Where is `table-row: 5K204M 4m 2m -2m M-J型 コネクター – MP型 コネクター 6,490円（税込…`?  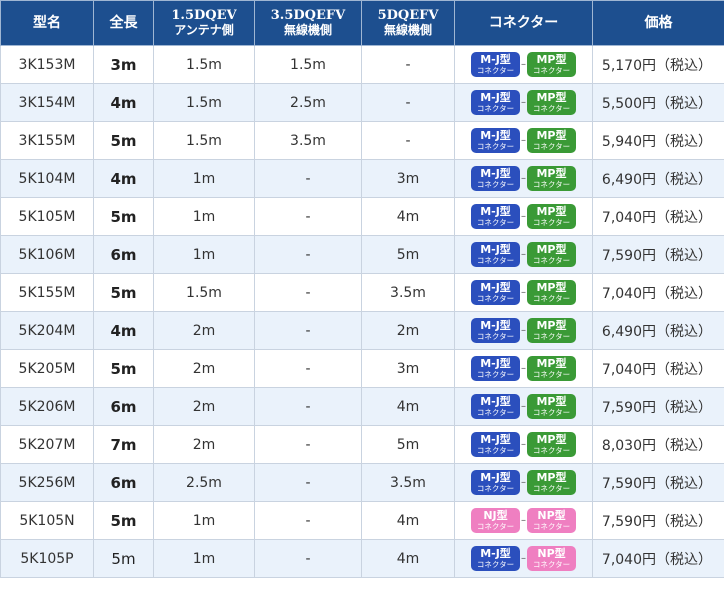 table-row: 5K204M 4m 2m -2m M-J型 コネクター – MP型 コネクター 6,490円（税込… is located at coordinates (362, 330).